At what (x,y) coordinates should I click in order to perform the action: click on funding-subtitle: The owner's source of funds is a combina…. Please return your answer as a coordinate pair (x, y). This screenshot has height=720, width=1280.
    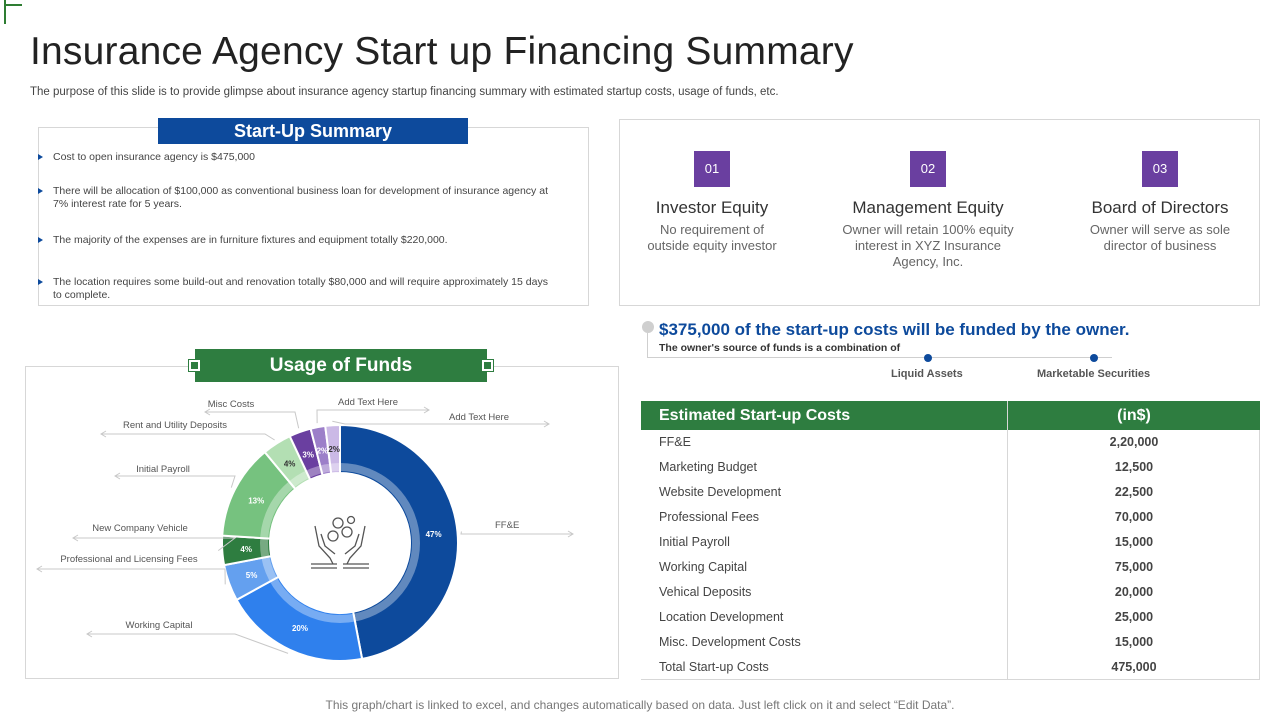
    Looking at the image, I should click on (780, 348).